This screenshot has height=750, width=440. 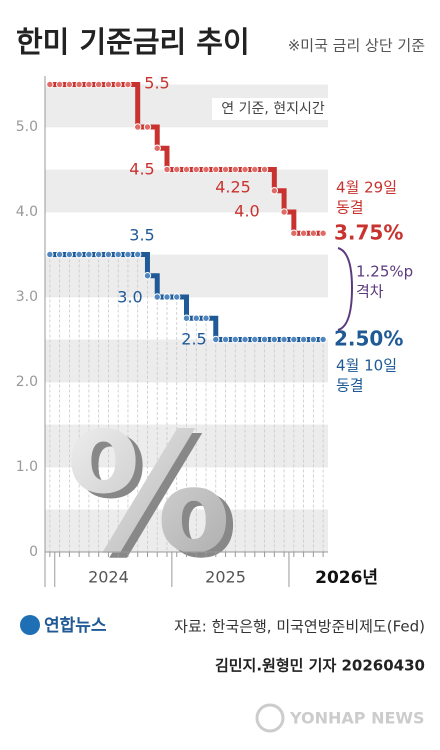 I want to click on step-label: 4.5, so click(x=141, y=169).